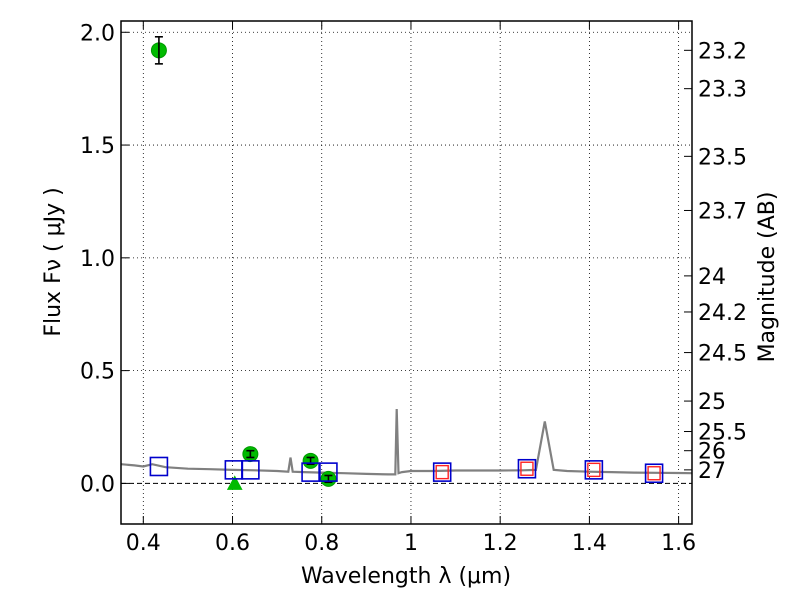 This screenshot has width=800, height=600. What do you see at coordinates (234, 482) in the screenshot?
I see `upper-limit-triangle` at bounding box center [234, 482].